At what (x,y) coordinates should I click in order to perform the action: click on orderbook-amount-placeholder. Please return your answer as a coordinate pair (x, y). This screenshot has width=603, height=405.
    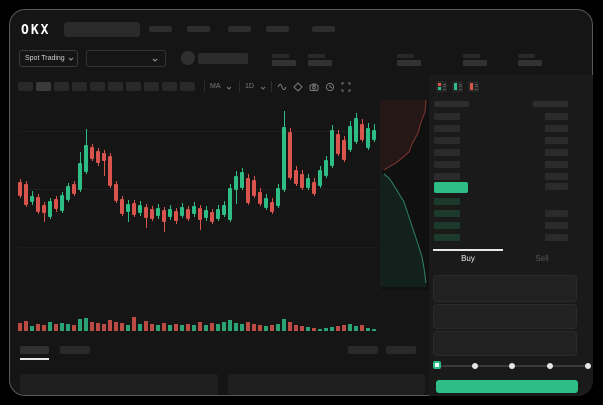
    Looking at the image, I should click on (556, 186).